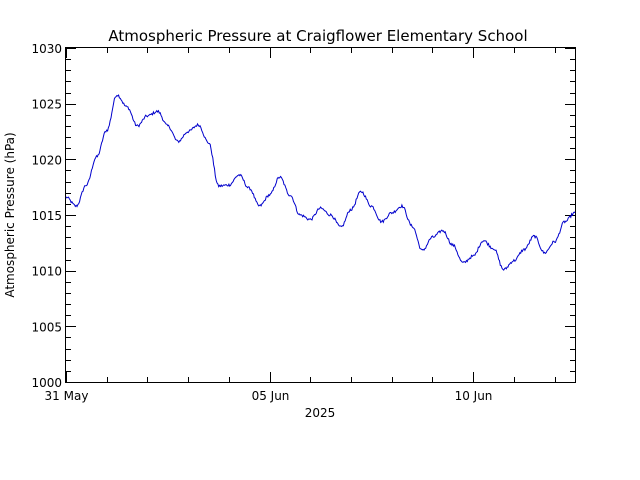  What do you see at coordinates (46, 105) in the screenshot?
I see `y-tick-label: 1025` at bounding box center [46, 105].